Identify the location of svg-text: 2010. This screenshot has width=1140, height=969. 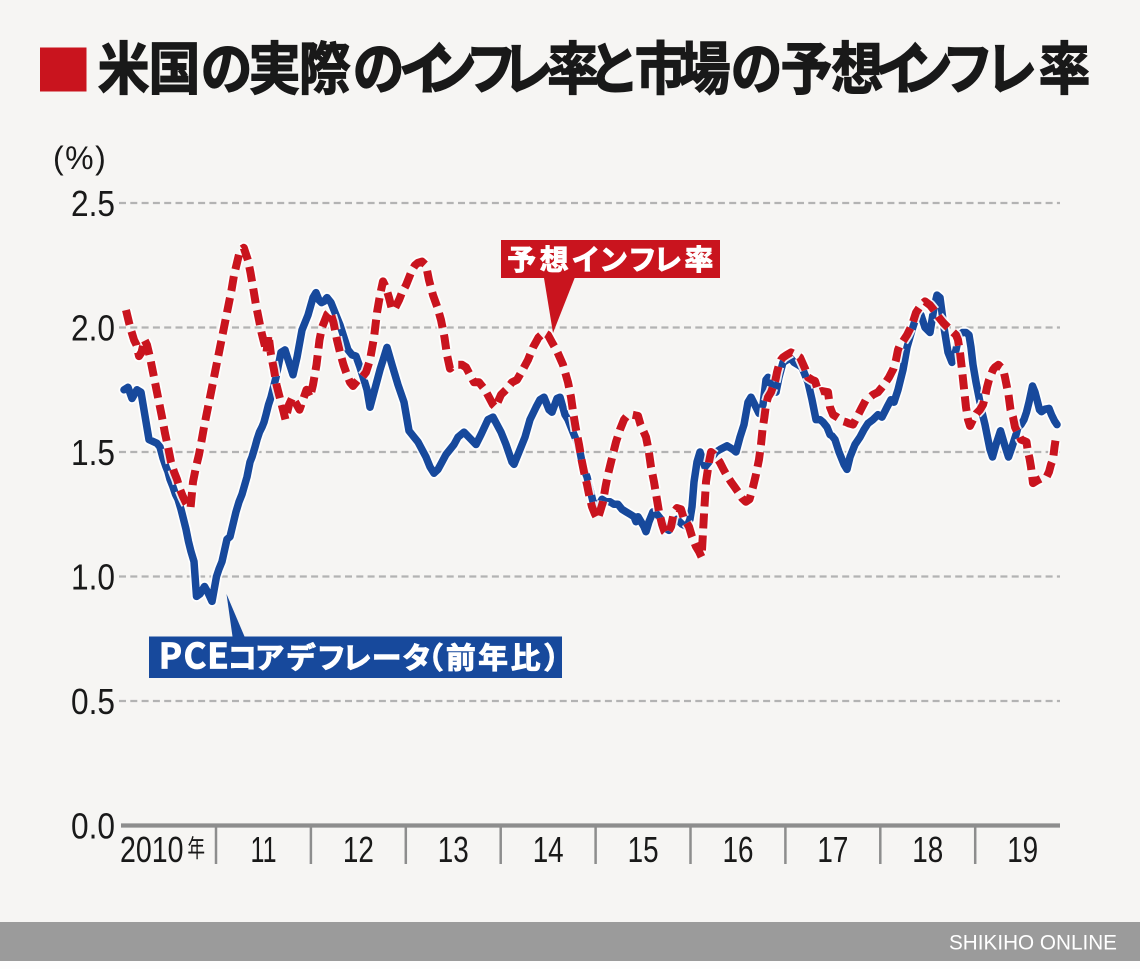
(152, 849).